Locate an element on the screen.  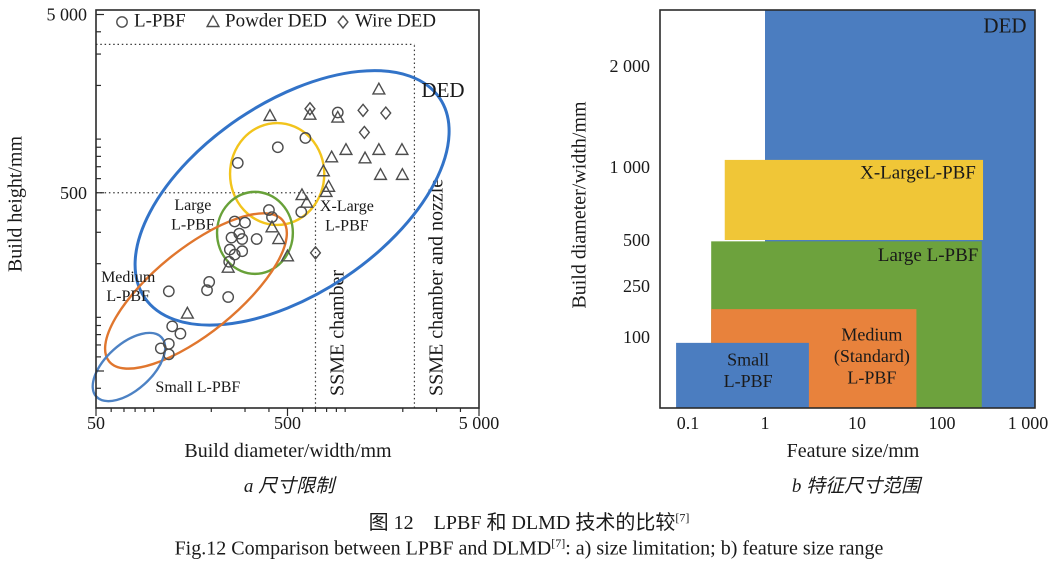
panel-b-x-axis-label: Feature size/mm is located at coordinates (853, 451).